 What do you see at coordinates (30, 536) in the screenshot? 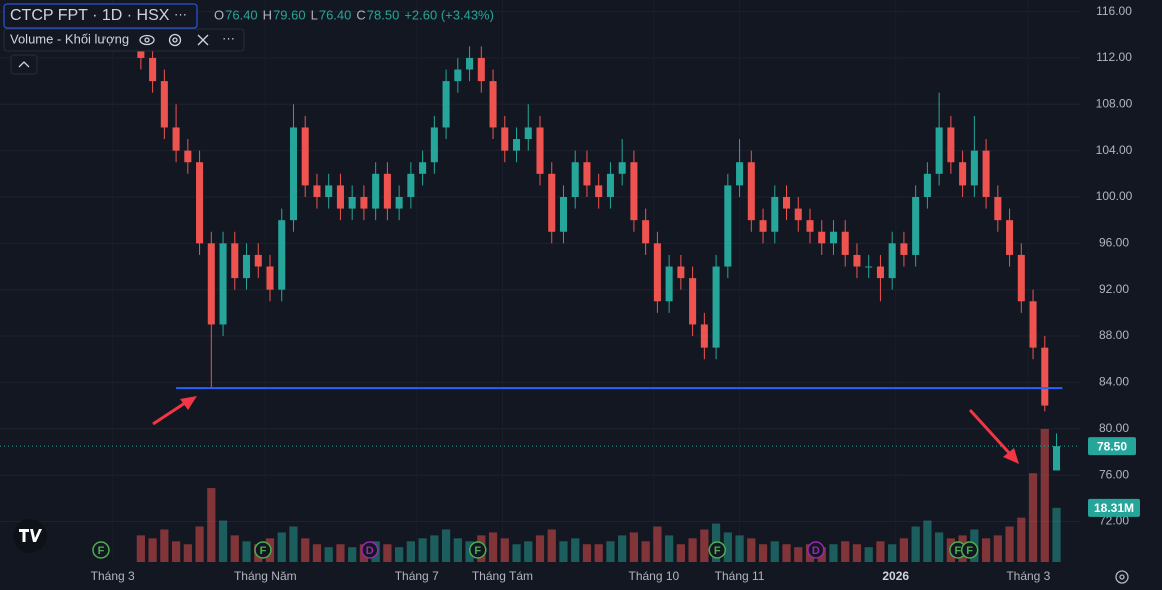
I see `tv-logo` at bounding box center [30, 536].